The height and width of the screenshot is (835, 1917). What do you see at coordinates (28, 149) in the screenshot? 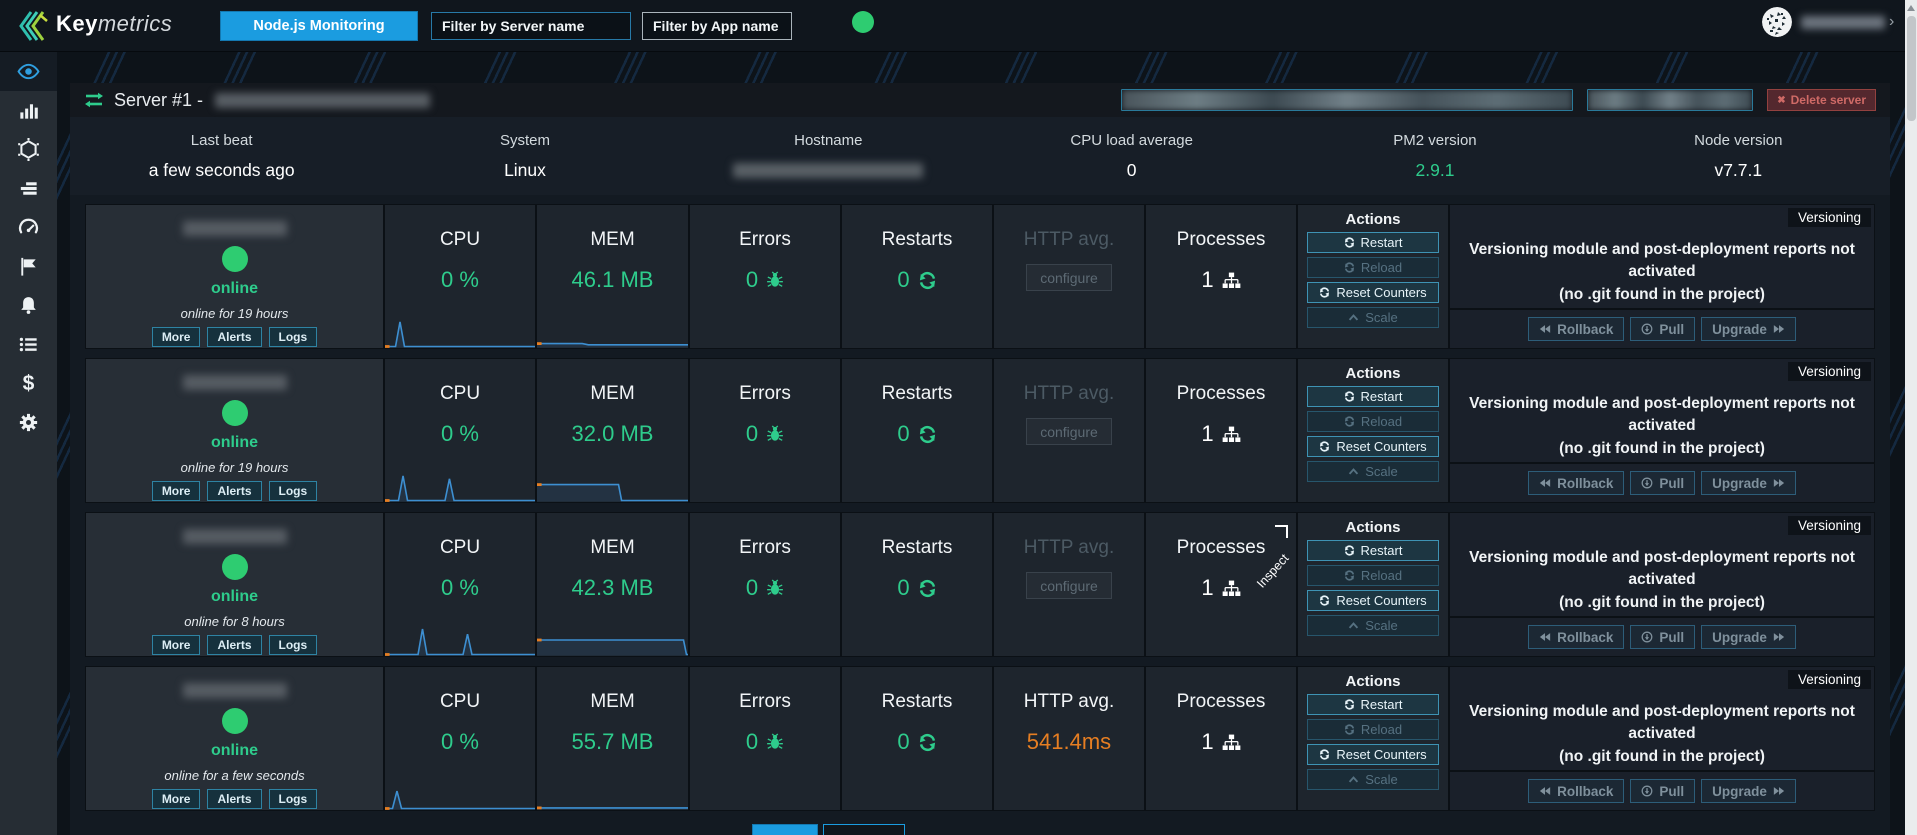
I see `sidebar-item-hexagon-settings` at bounding box center [28, 149].